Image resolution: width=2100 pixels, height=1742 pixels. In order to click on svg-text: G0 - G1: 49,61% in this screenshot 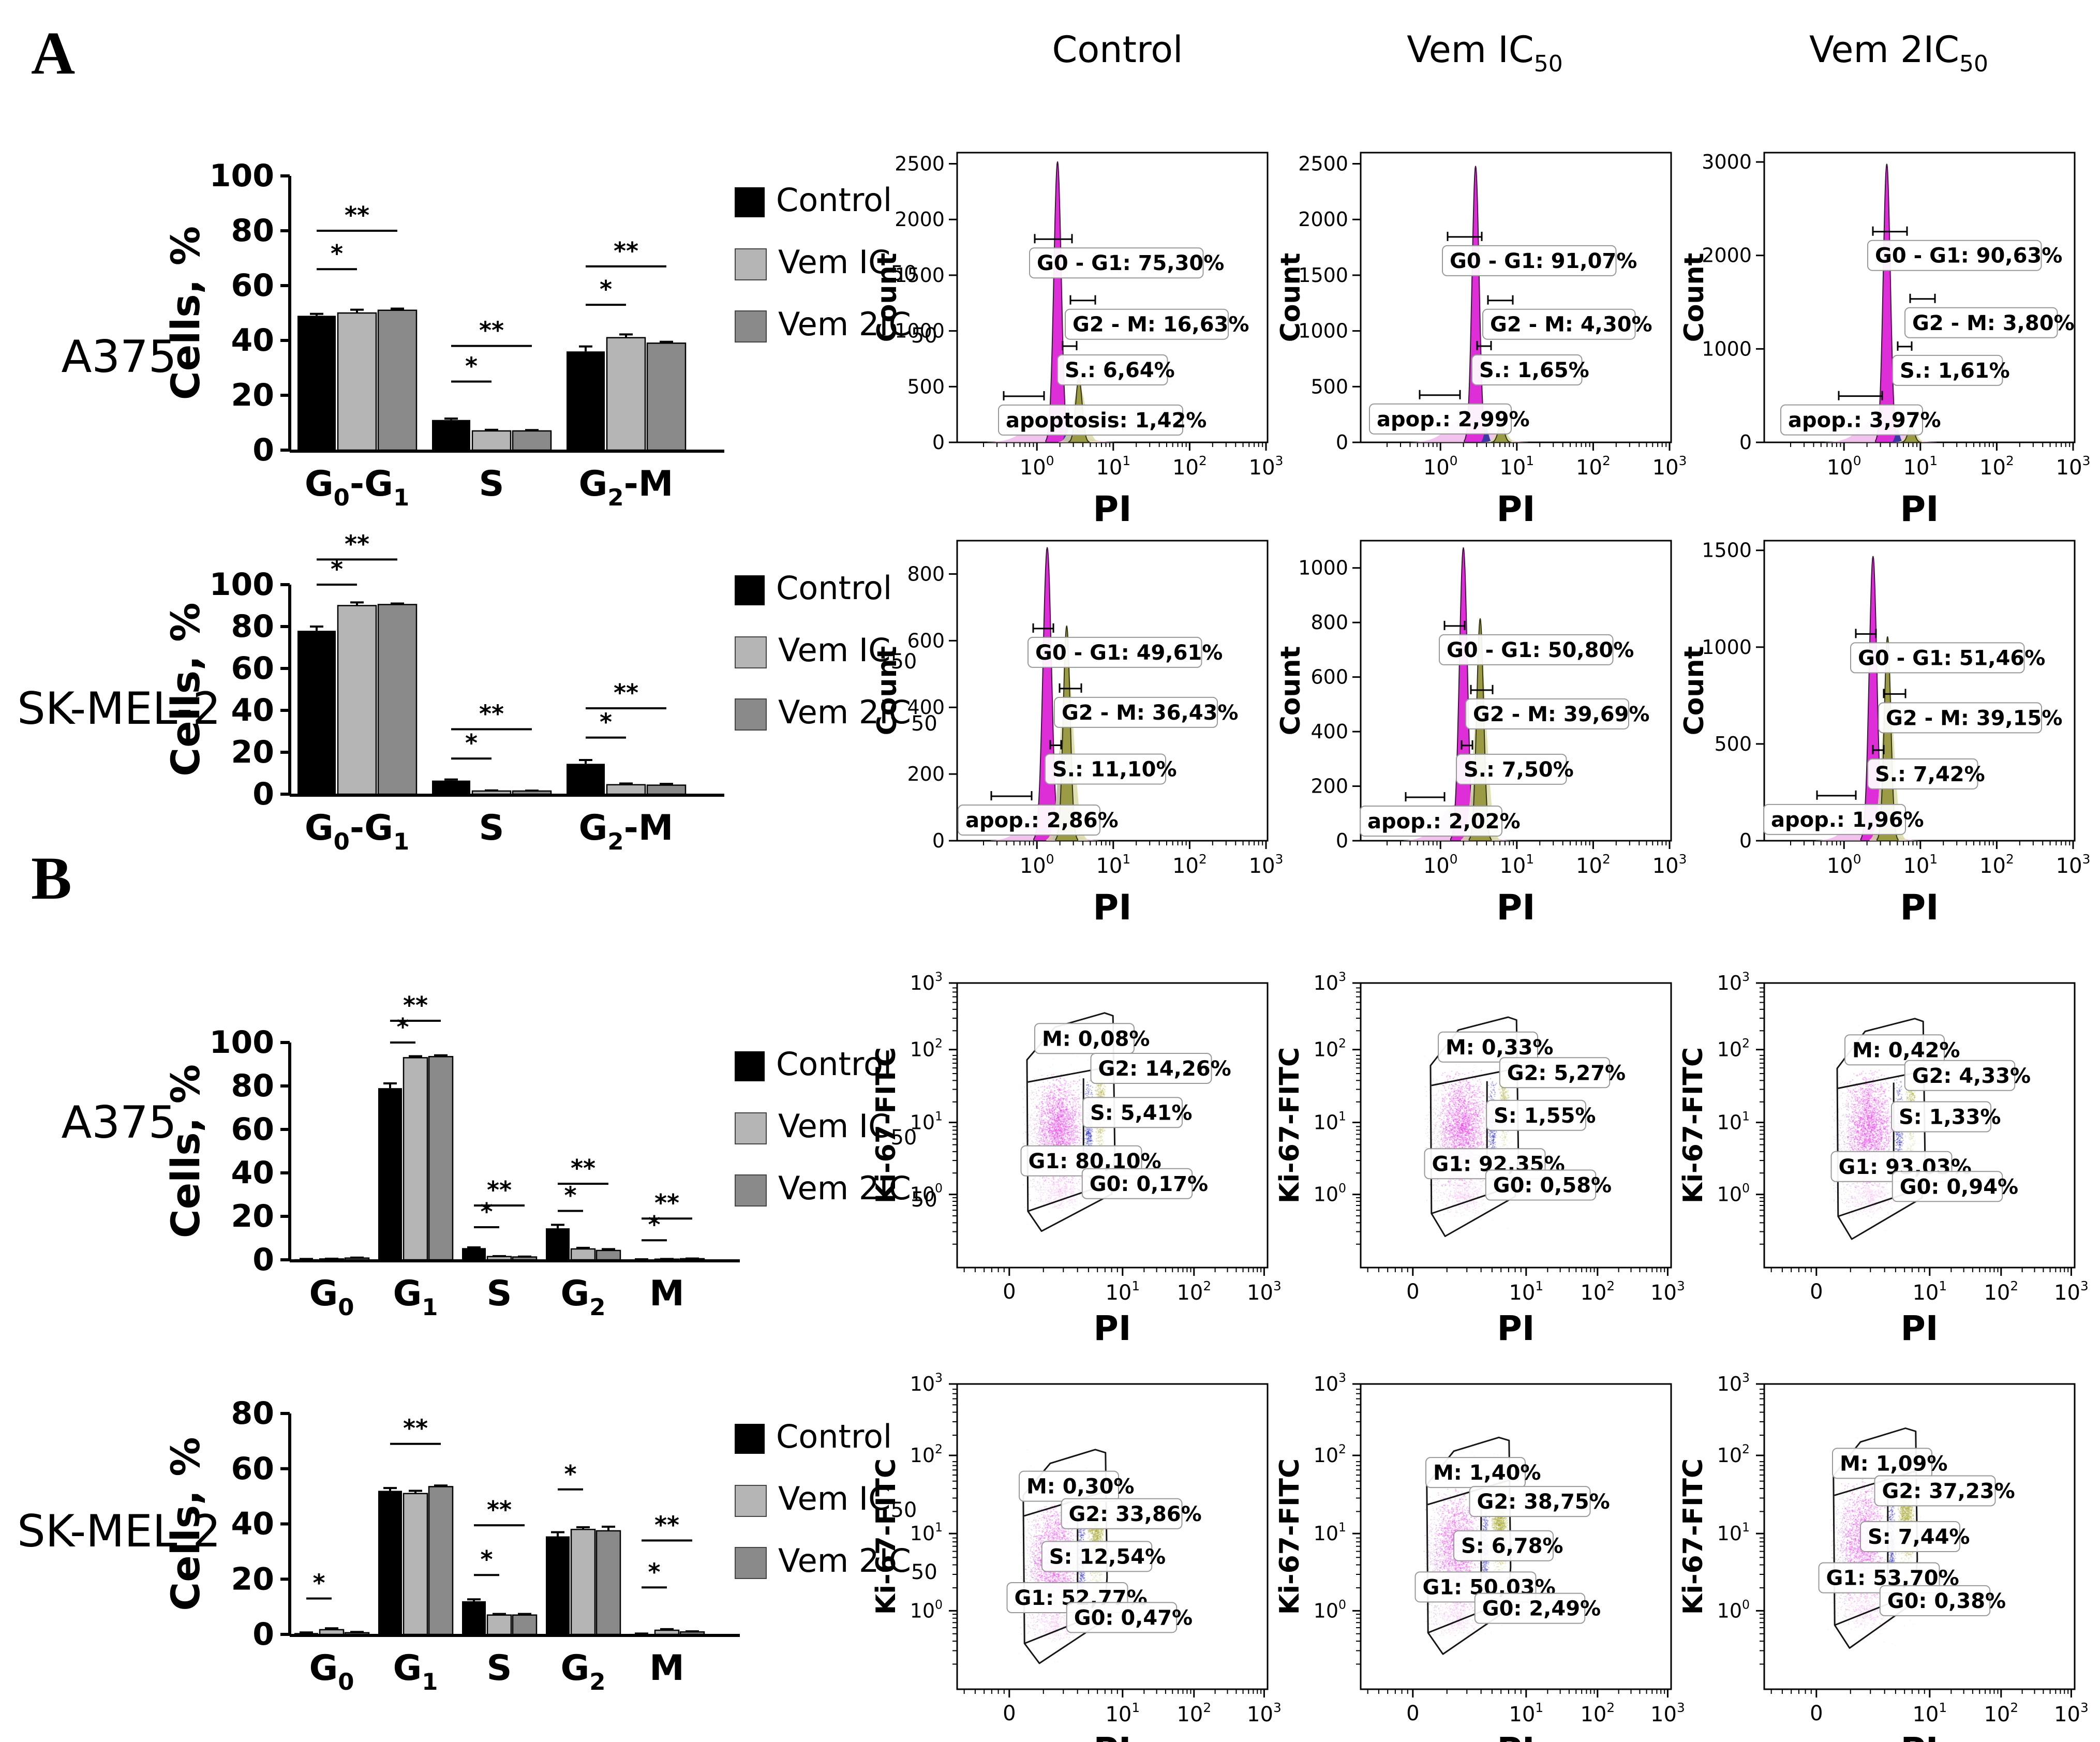, I will do `click(1129, 653)`.